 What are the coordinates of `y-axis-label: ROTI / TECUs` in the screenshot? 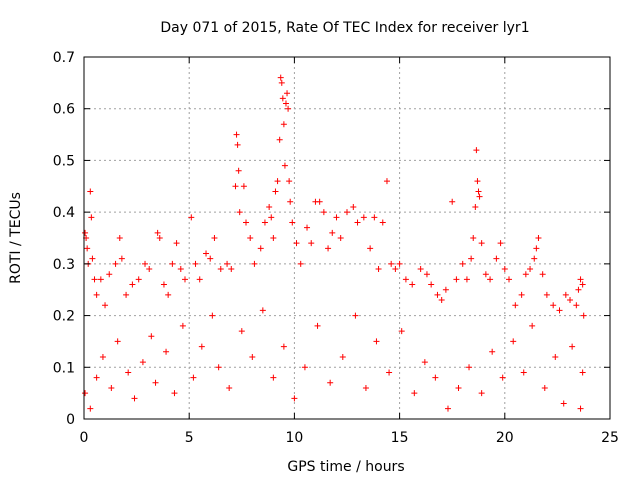 It's located at (16, 238).